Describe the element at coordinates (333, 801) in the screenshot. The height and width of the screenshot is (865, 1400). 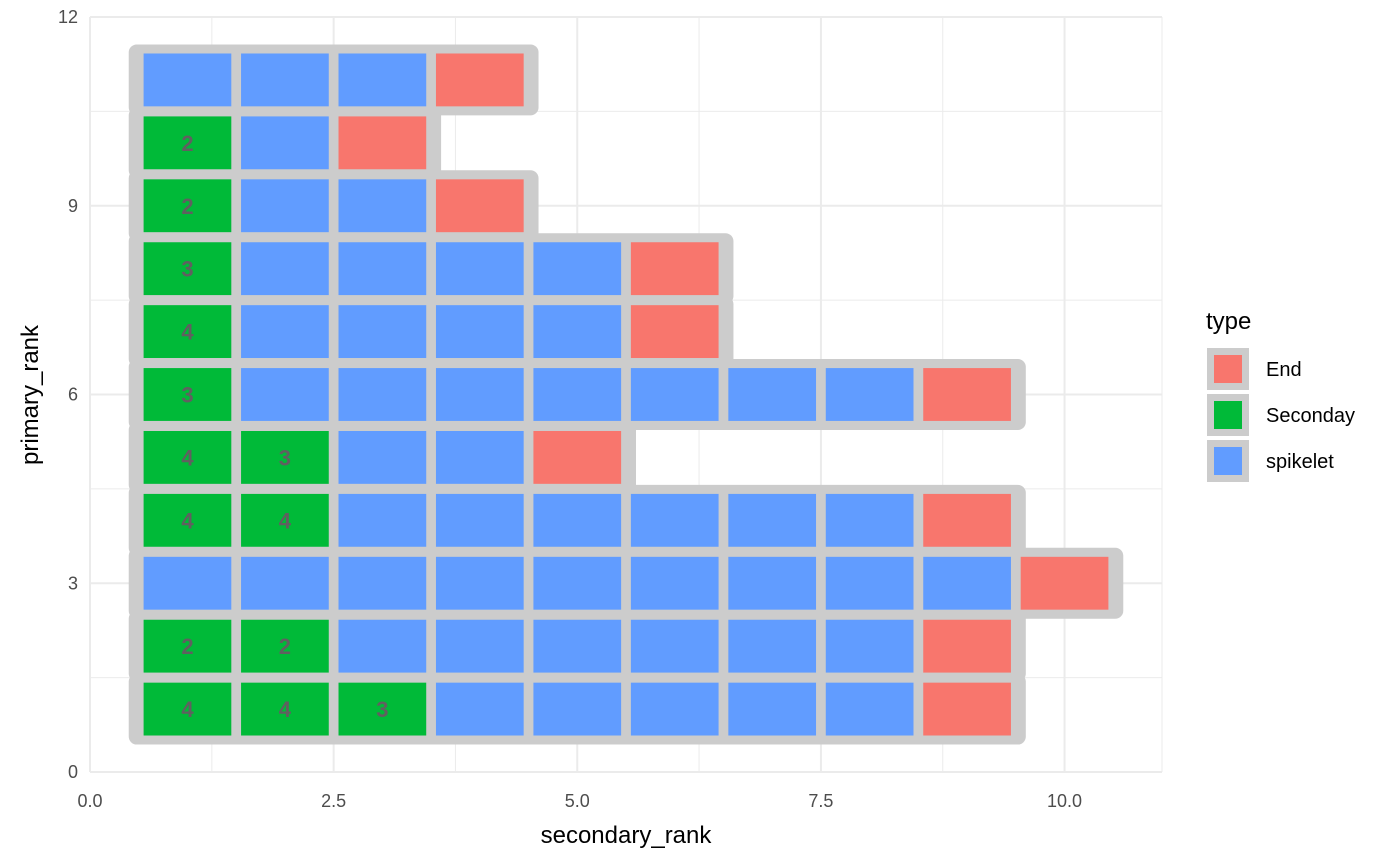
I see `x-tick-label: 2.5` at that location.